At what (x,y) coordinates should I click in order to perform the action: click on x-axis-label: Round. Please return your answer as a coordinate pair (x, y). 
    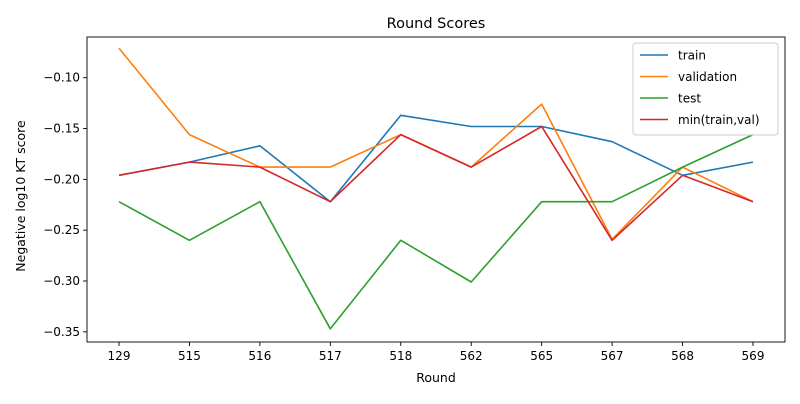
    Looking at the image, I should click on (436, 377).